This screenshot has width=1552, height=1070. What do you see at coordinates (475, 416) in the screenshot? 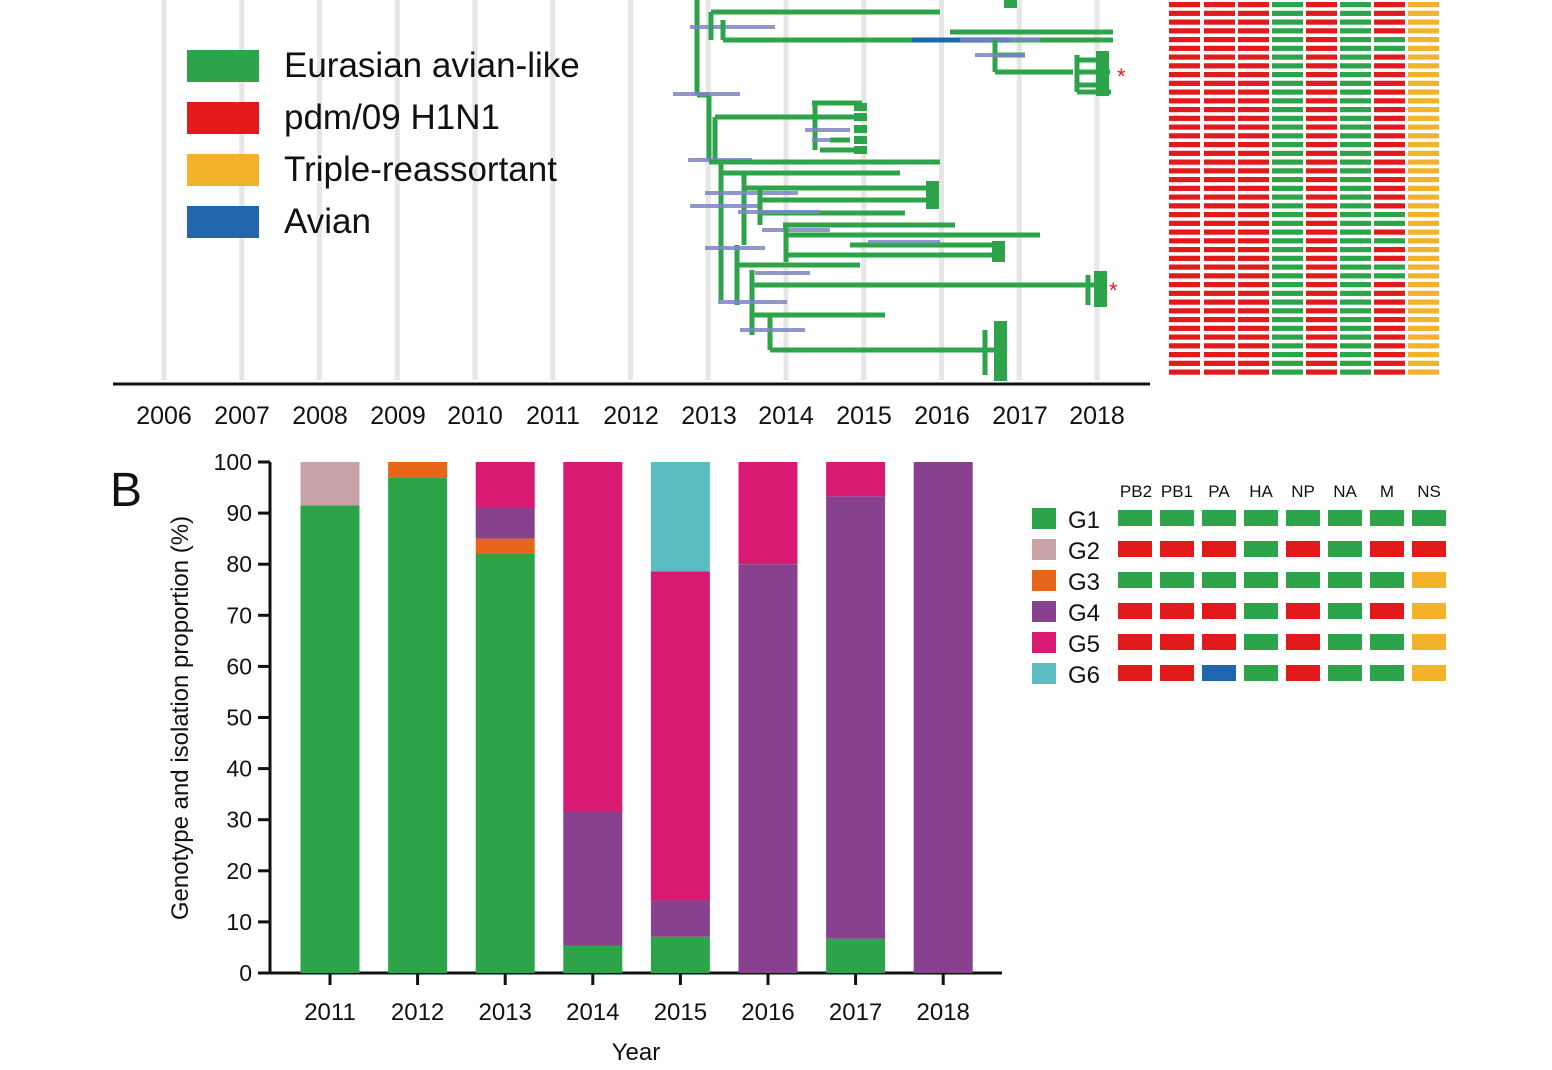
I see `year-label: 2010` at bounding box center [475, 416].